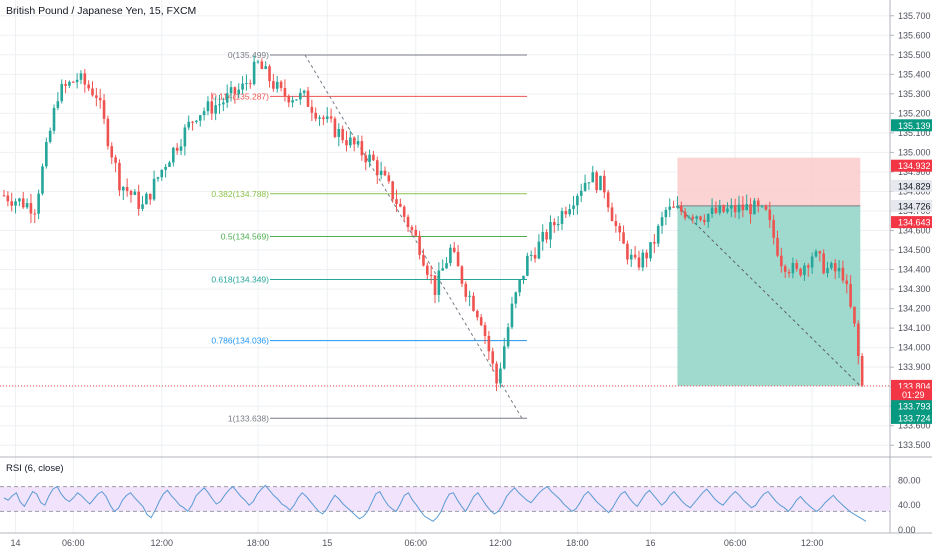 This screenshot has width=932, height=550. I want to click on price-tick-label: 134.900, so click(914, 172).